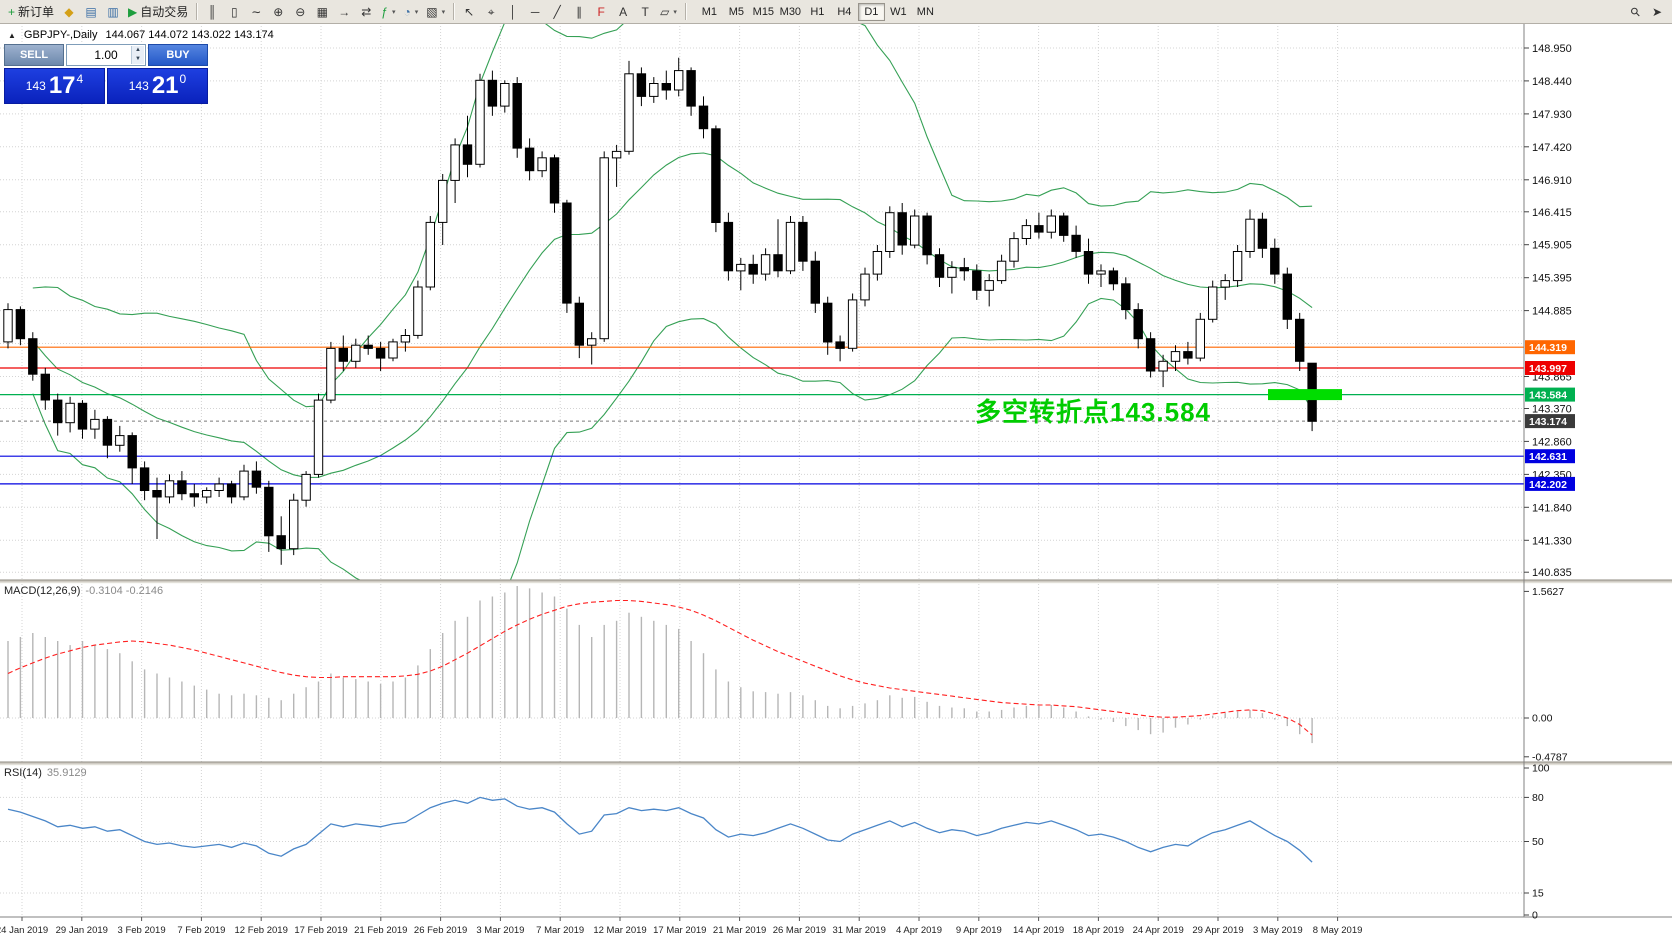 The height and width of the screenshot is (948, 1672). I want to click on navigator-icon: ▥, so click(113, 12).